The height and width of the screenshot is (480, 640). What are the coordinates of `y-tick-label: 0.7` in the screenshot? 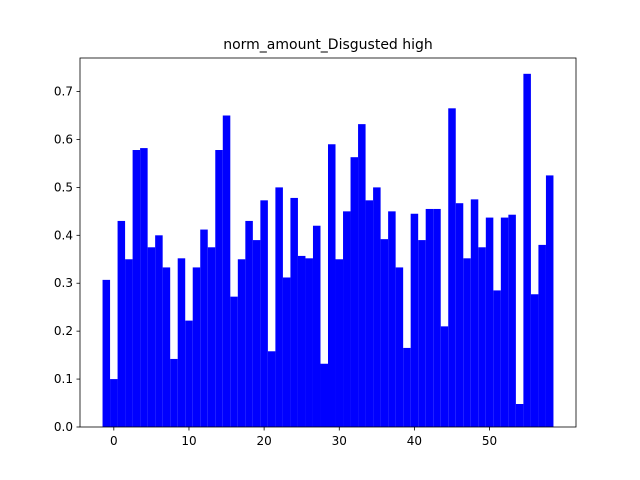 It's located at (63, 92).